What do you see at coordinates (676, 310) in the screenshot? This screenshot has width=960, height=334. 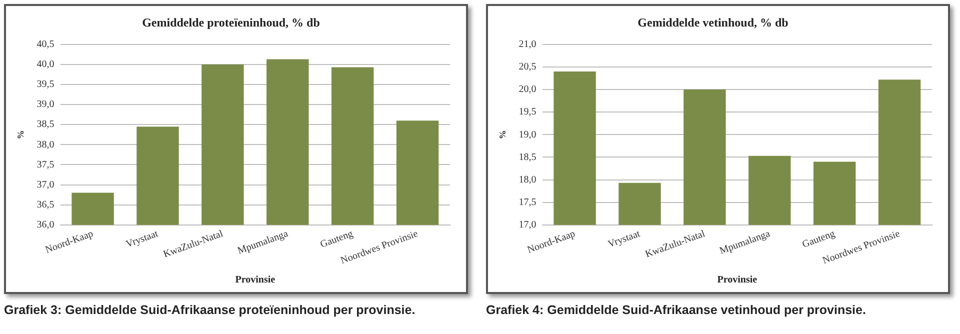 I see `text: Grafiek 4: Gemiddelde Suid-Afrikaanse vetinhoud per provinsie.` at bounding box center [676, 310].